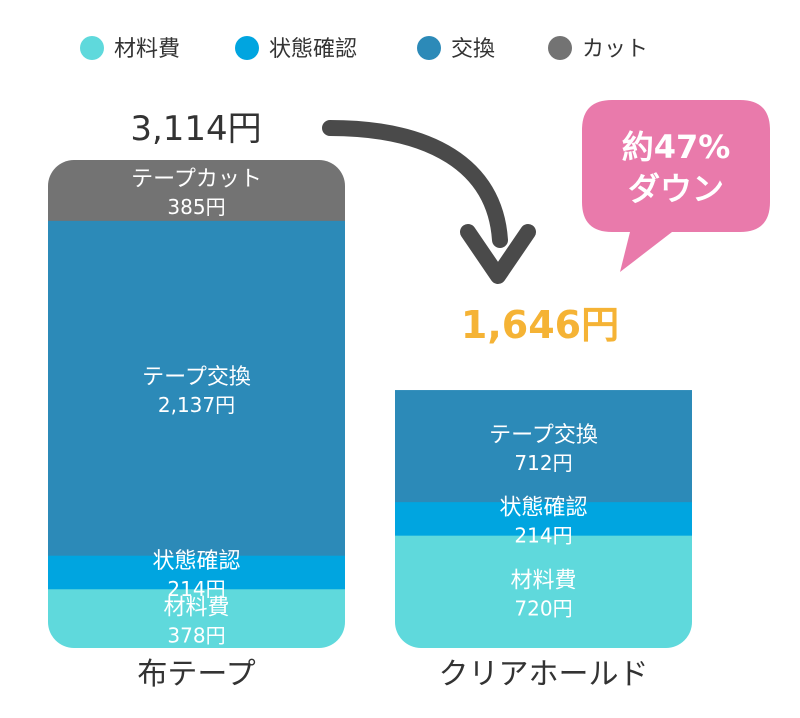 Image resolution: width=800 pixels, height=718 pixels. Describe the element at coordinates (196, 607) in the screenshot. I see `segment-name-0-0: 材料費` at that location.